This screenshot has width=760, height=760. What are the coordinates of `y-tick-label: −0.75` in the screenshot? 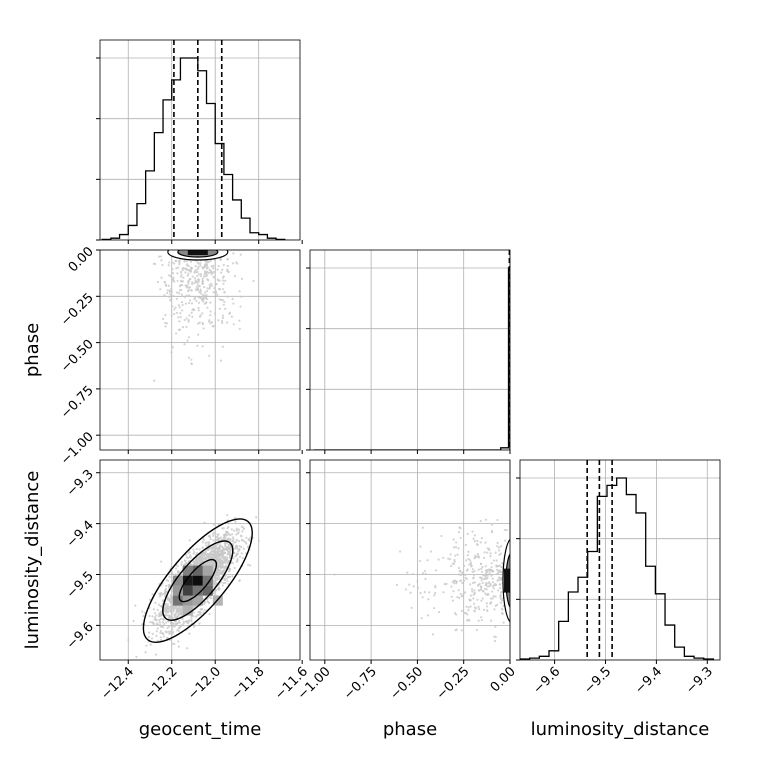 It's located at (77, 402).